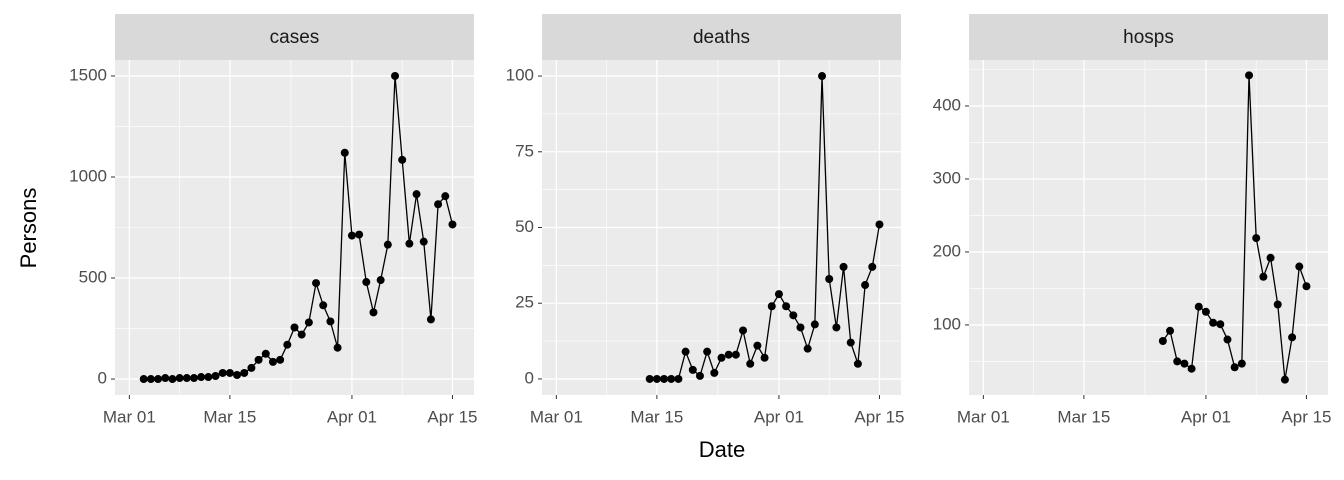  I want to click on y-tick-label: 500, so click(93, 276).